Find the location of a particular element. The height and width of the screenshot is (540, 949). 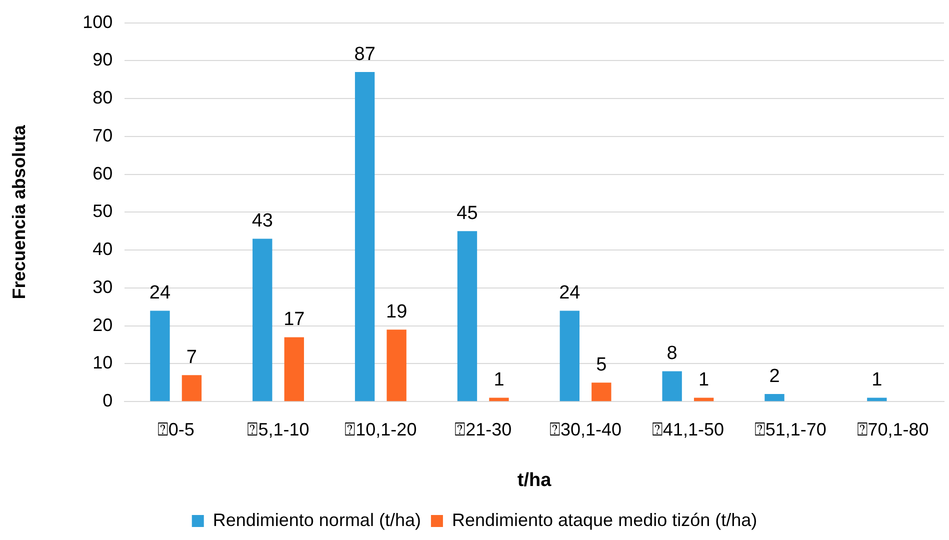

y-tick-label: 10 is located at coordinates (102, 362).